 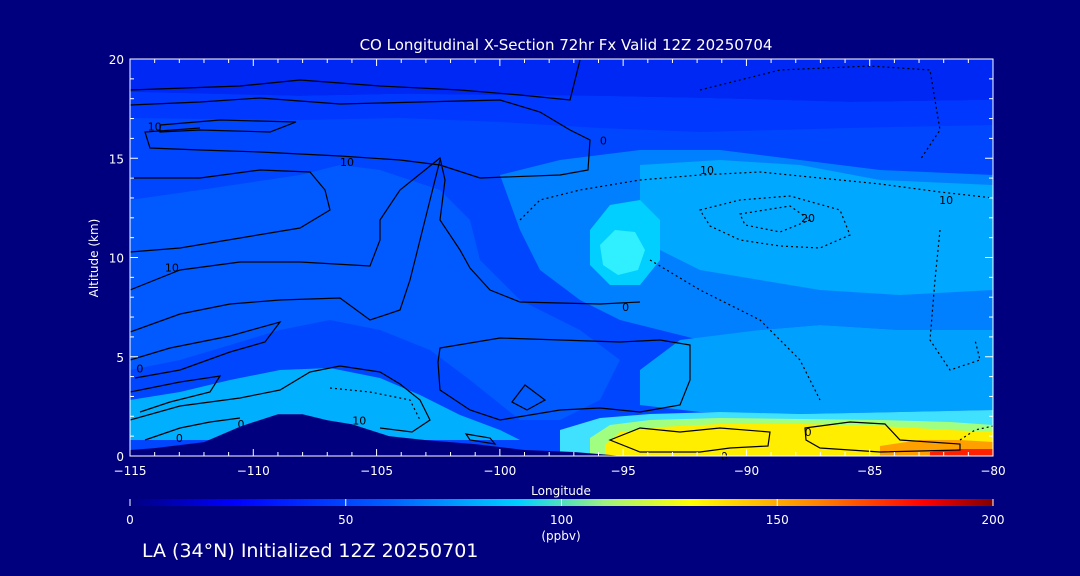 What do you see at coordinates (622, 471) in the screenshot?
I see `x-tick-label: −95` at bounding box center [622, 471].